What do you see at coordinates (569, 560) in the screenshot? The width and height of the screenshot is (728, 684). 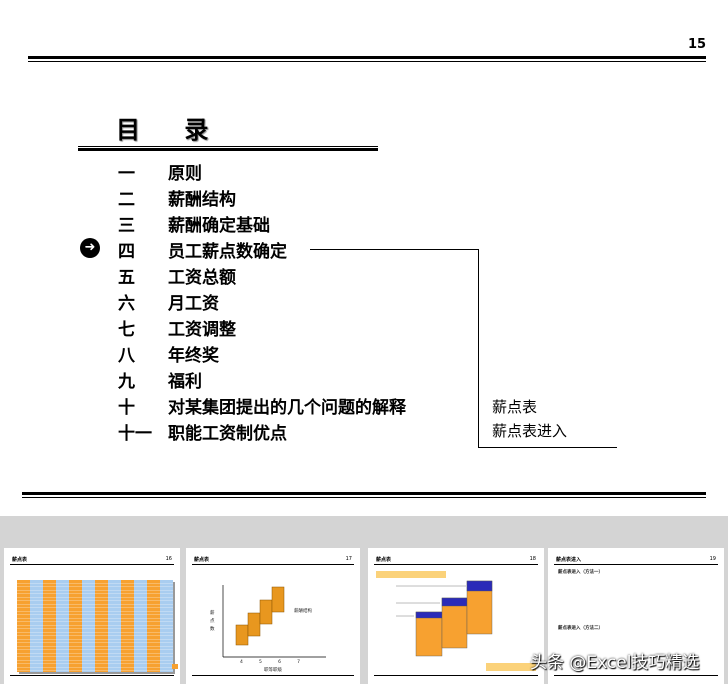 I see `thumb-title: 薪点表进入` at bounding box center [569, 560].